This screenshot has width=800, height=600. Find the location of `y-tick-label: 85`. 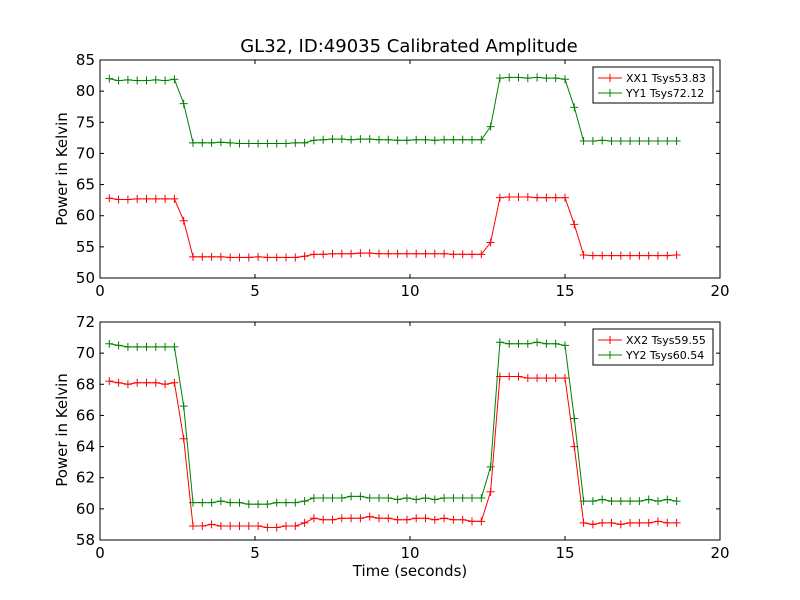

y-tick-label: 85 is located at coordinates (85, 60).